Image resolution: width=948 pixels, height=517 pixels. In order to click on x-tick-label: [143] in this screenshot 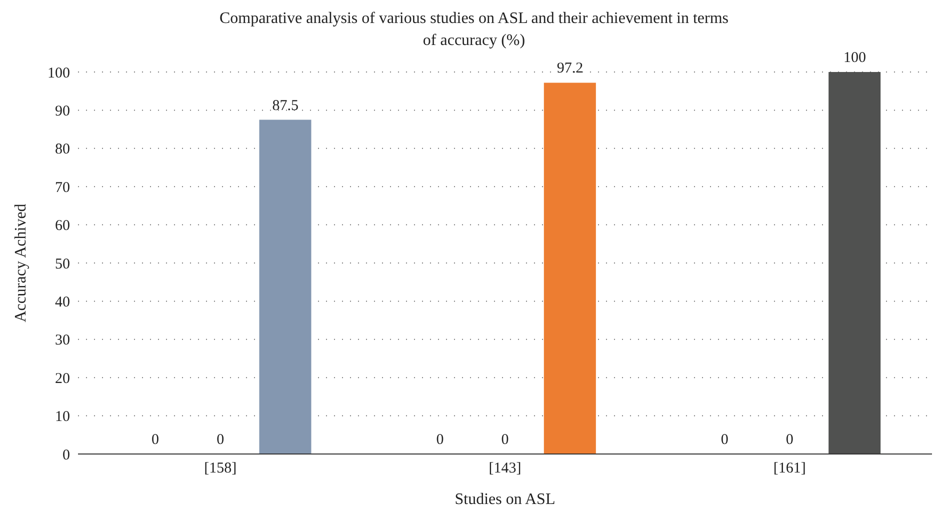, I will do `click(505, 468)`.